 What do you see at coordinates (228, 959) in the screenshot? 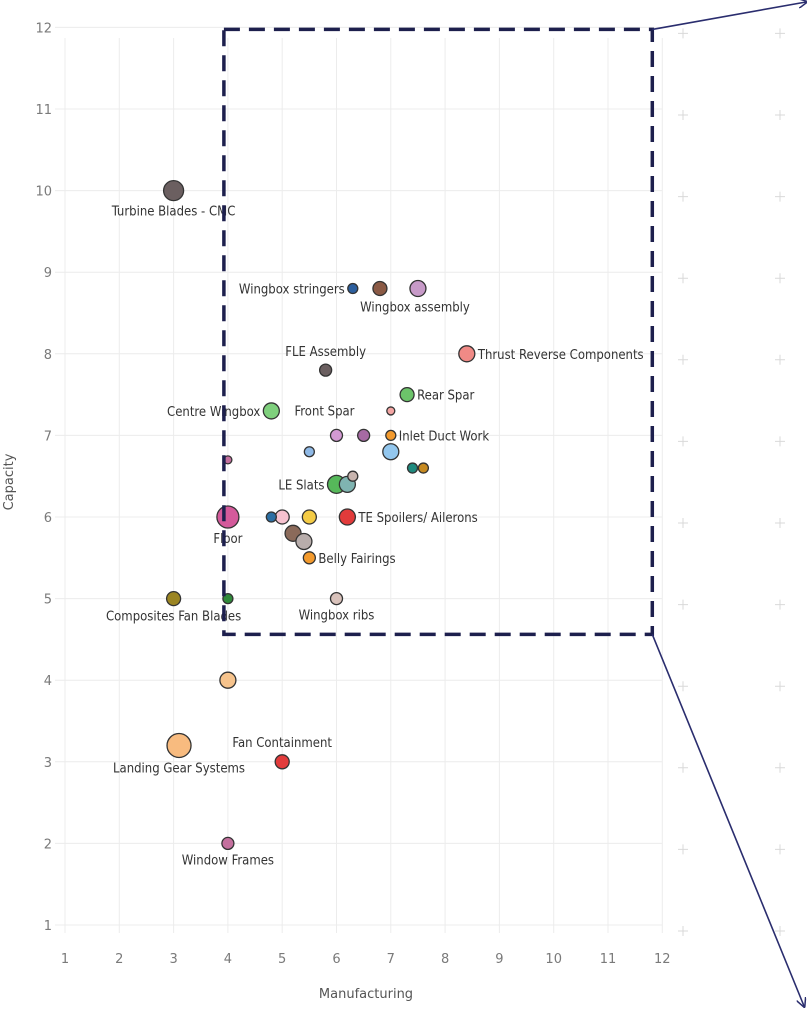
I see `x-tick-label: 4` at bounding box center [228, 959].